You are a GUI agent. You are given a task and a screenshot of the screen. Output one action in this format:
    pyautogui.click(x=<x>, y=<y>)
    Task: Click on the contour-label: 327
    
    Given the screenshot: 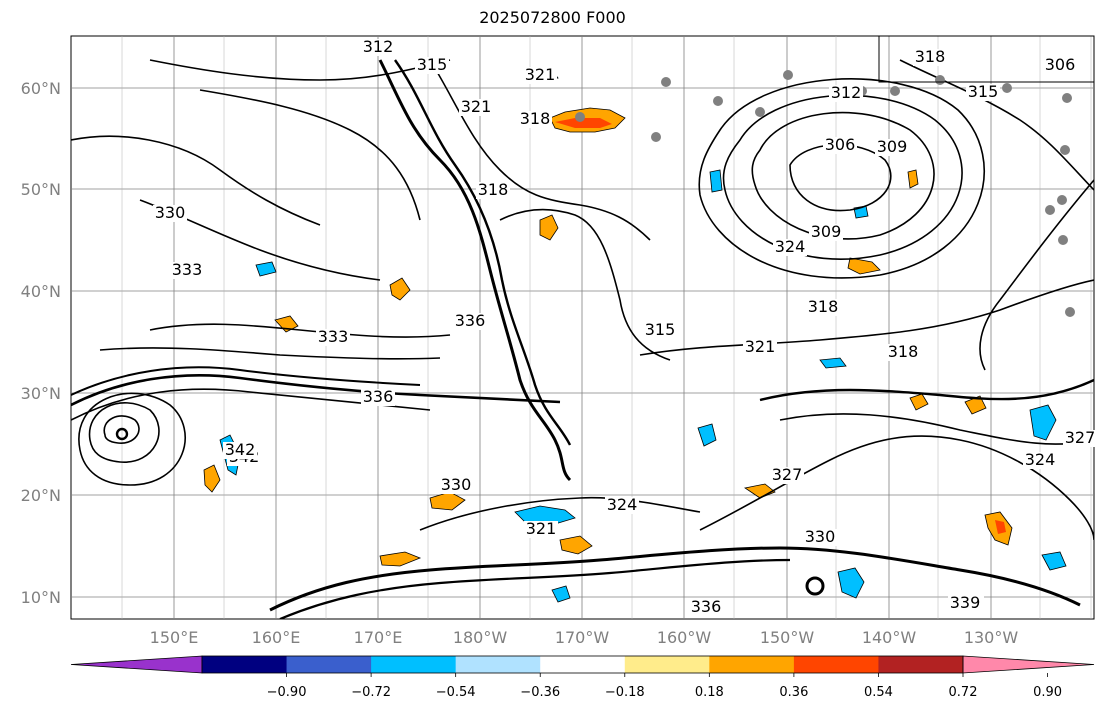 What is the action you would take?
    pyautogui.click(x=1080, y=437)
    